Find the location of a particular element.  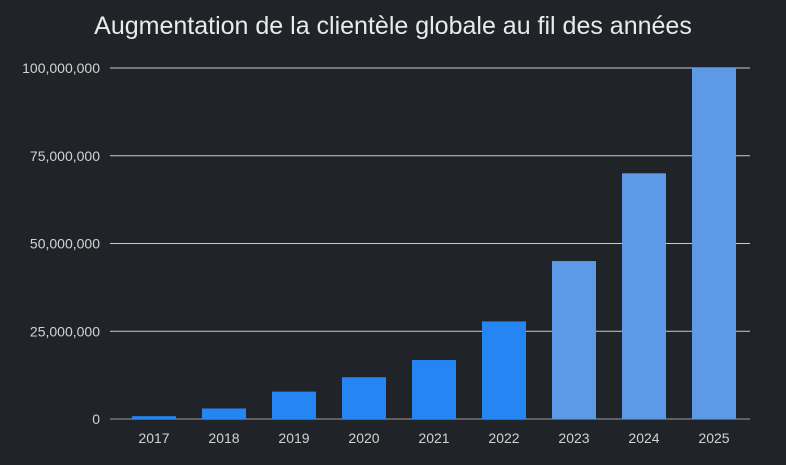

x-tick-label: 2017 is located at coordinates (153, 438).